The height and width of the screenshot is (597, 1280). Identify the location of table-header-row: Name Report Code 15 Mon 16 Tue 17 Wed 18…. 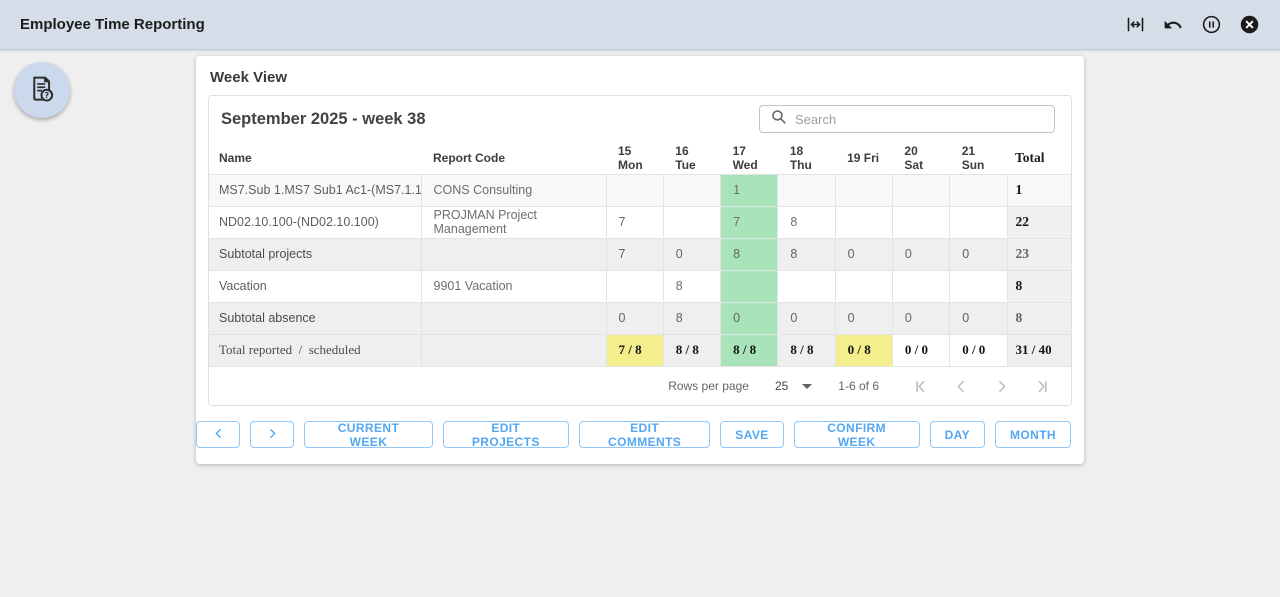
(640, 158).